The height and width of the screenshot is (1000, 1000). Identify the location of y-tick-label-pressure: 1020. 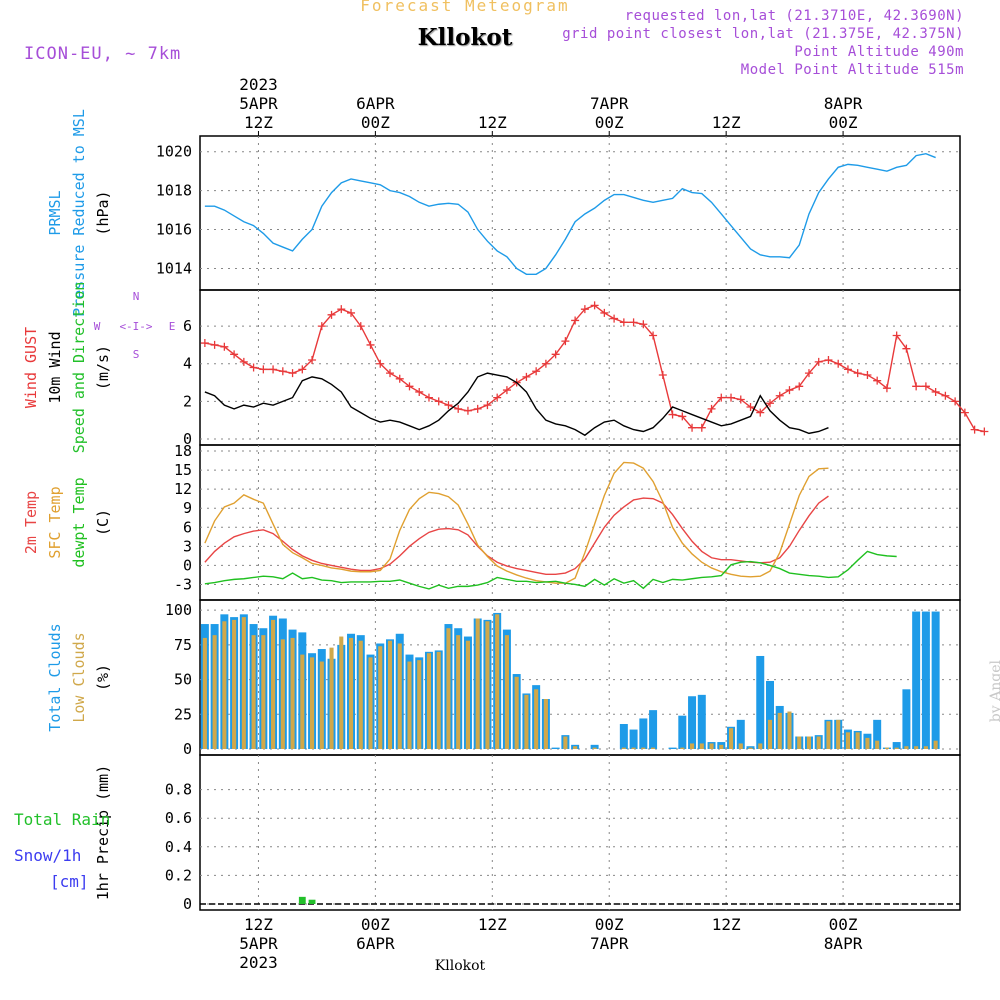
(174, 152).